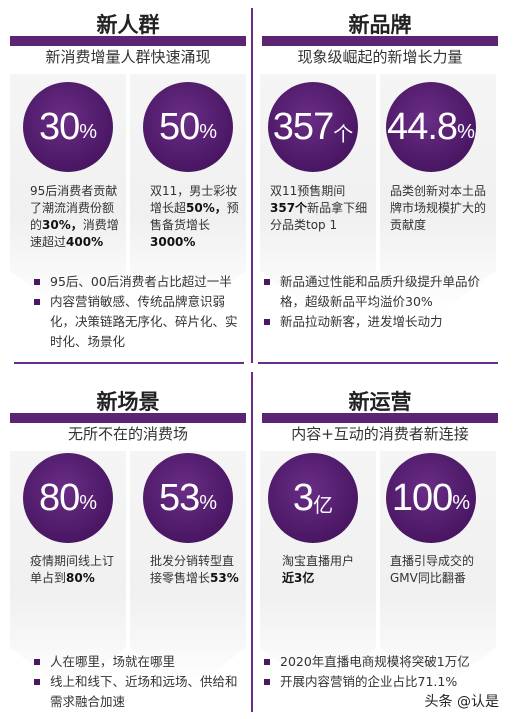 The height and width of the screenshot is (719, 513). I want to click on stat-circle: 53%, so click(188, 498).